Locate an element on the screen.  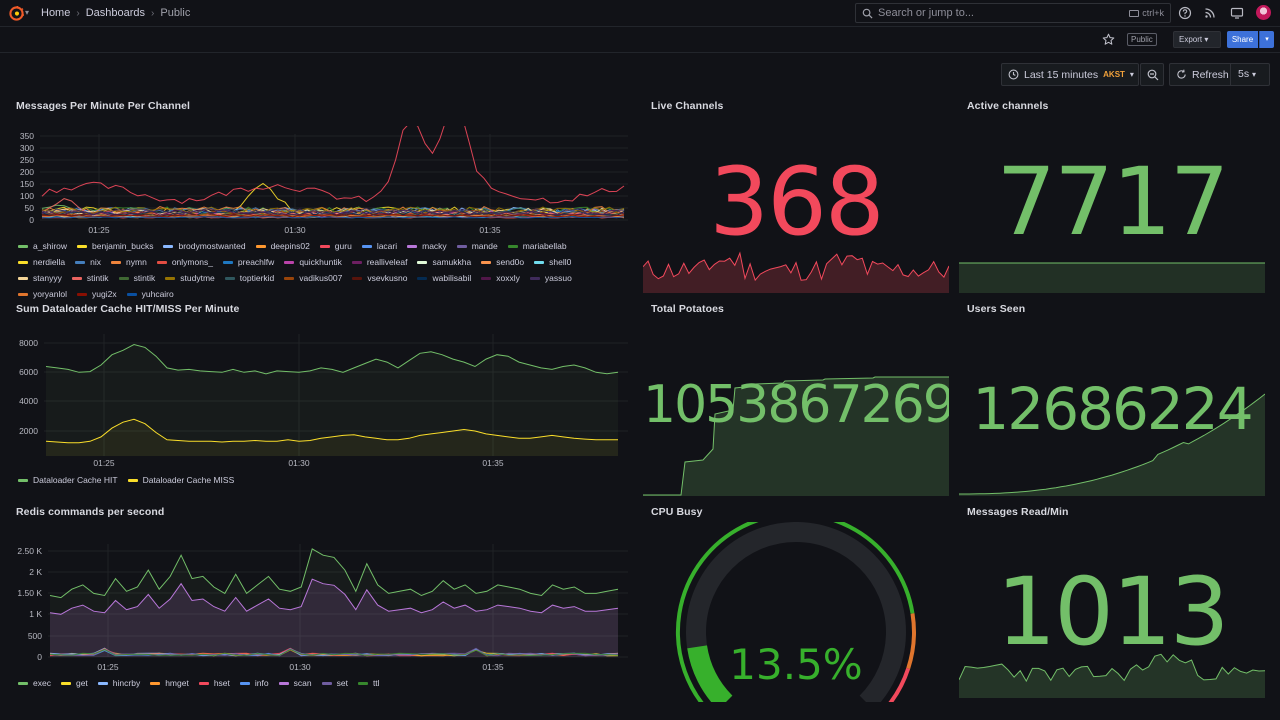
legend-label: wabilisabil is located at coordinates (452, 278).